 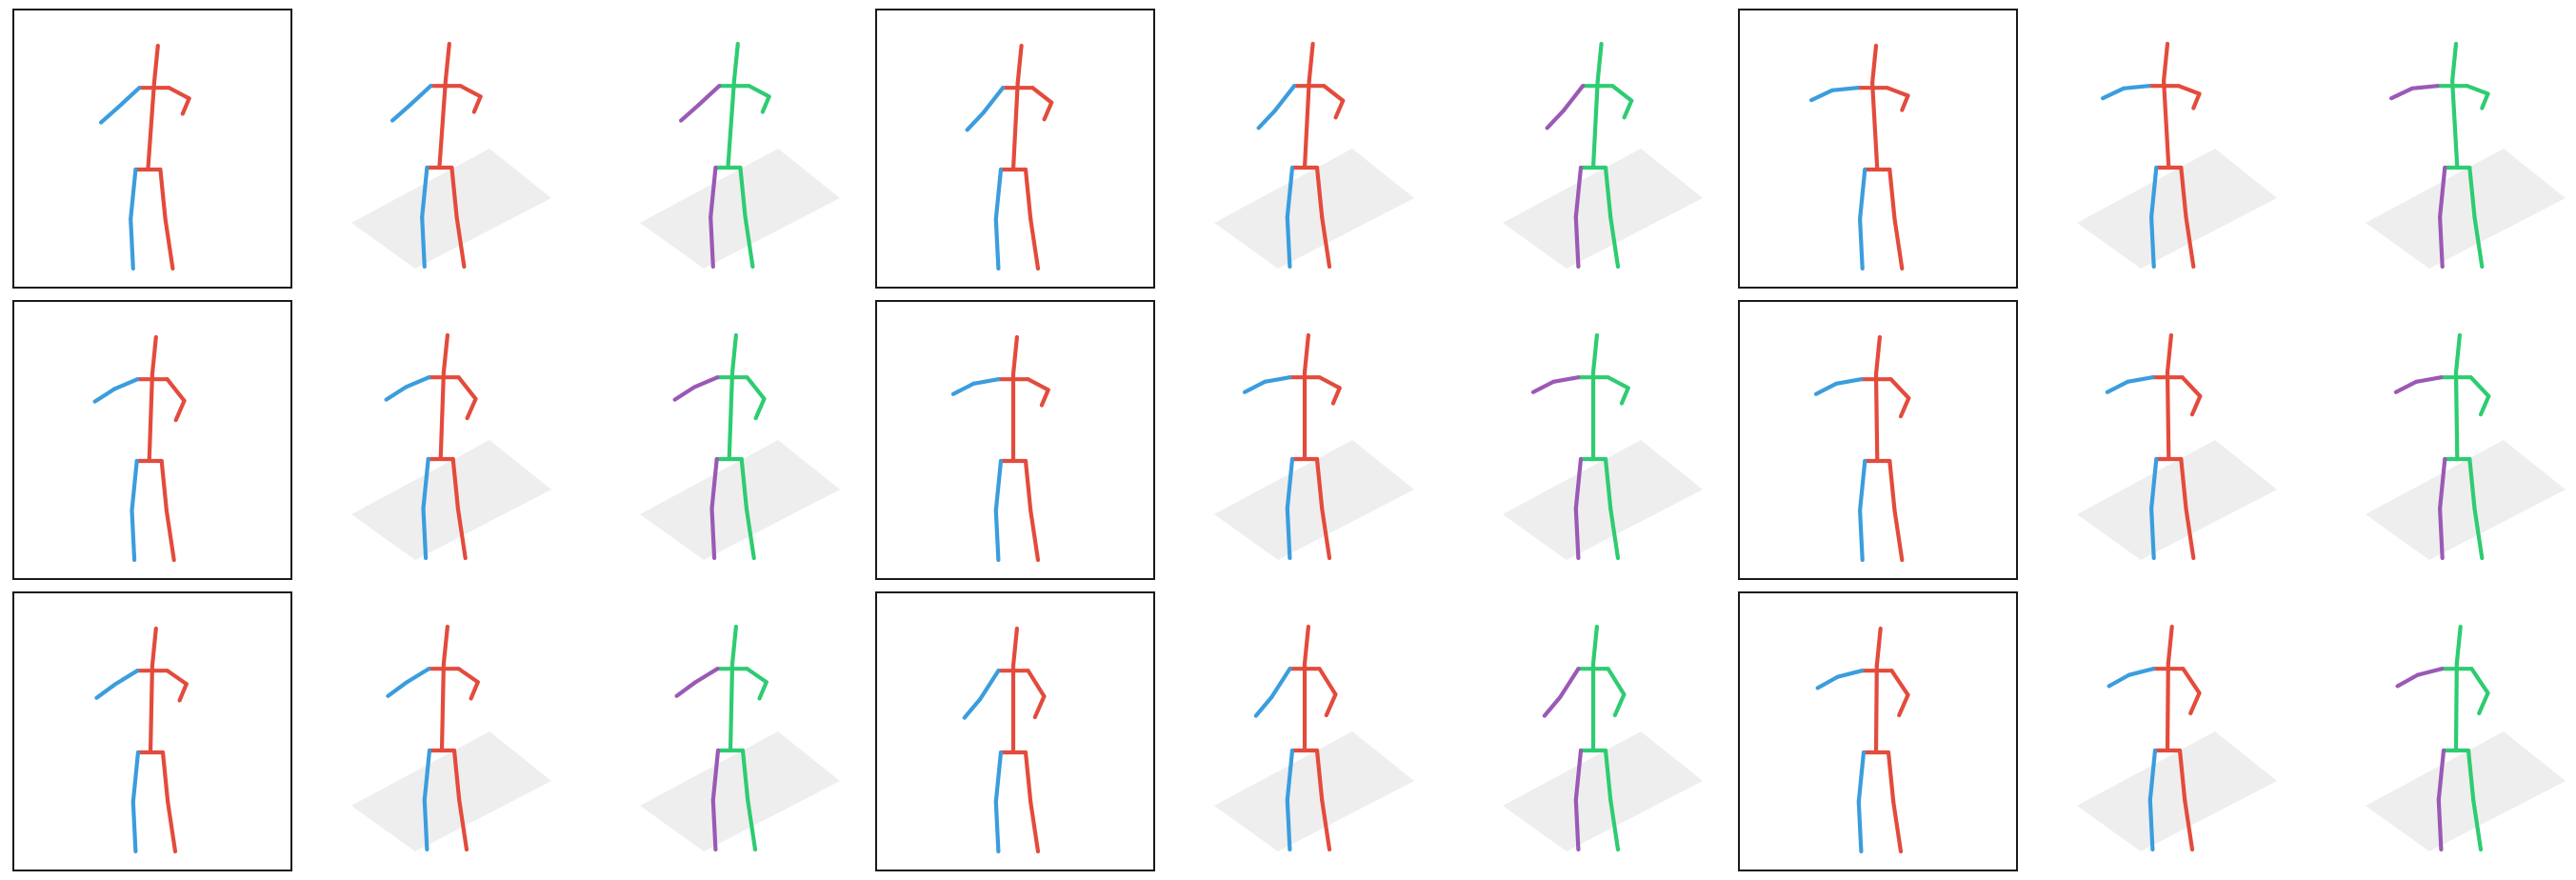 I want to click on sample-group-r2-c3, so click(x=2152, y=440).